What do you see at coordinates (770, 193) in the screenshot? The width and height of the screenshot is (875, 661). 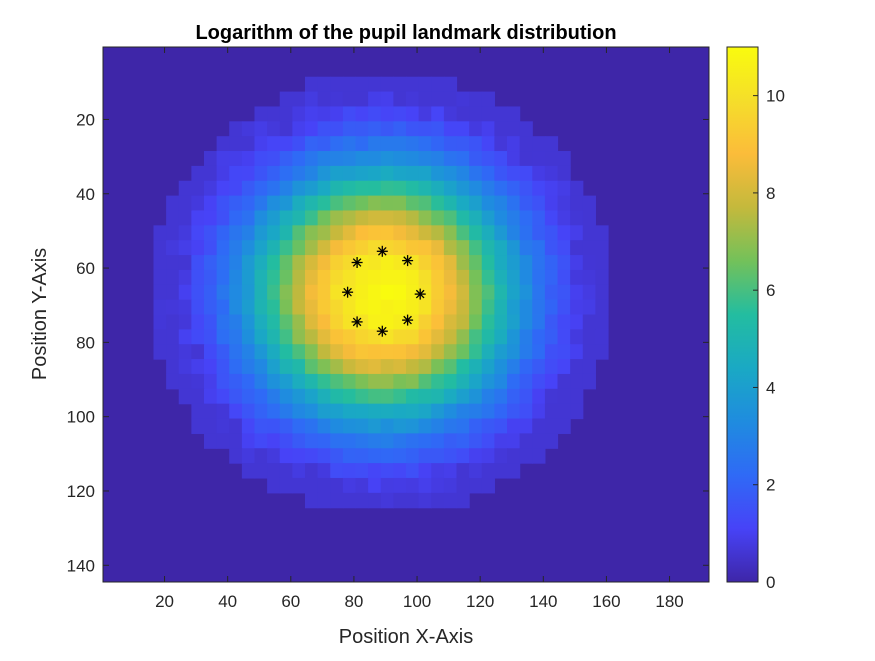 I see `colorbar-tick-label: 8` at bounding box center [770, 193].